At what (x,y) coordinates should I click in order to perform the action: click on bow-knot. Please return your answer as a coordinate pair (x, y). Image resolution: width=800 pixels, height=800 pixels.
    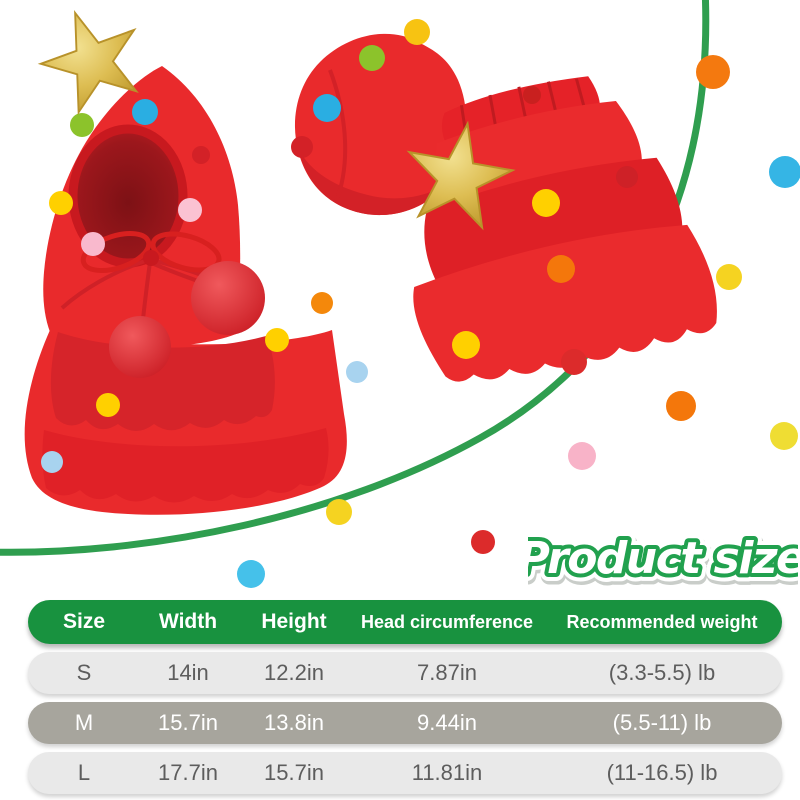
    Looking at the image, I should click on (151, 258).